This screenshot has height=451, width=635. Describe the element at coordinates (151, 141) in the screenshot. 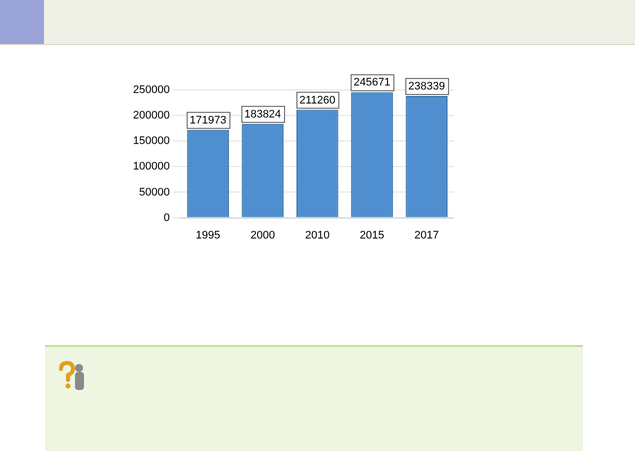

I see `y-tick-label: 150000` at that location.